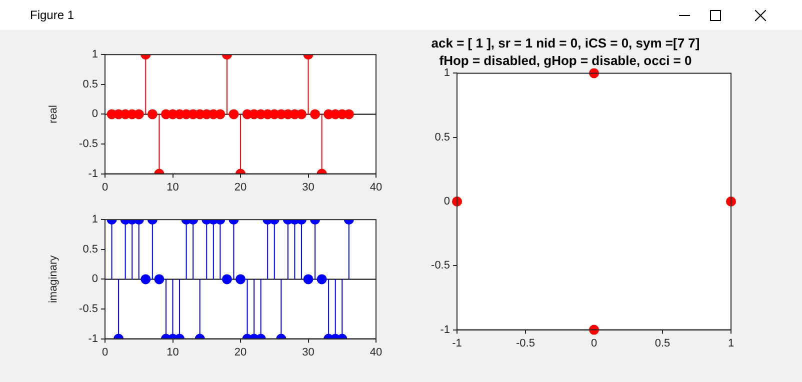 The width and height of the screenshot is (802, 382). Describe the element at coordinates (565, 60) in the screenshot. I see `chart-subtitle: fHop = disabled, gHop = disable, occi = 0` at that location.